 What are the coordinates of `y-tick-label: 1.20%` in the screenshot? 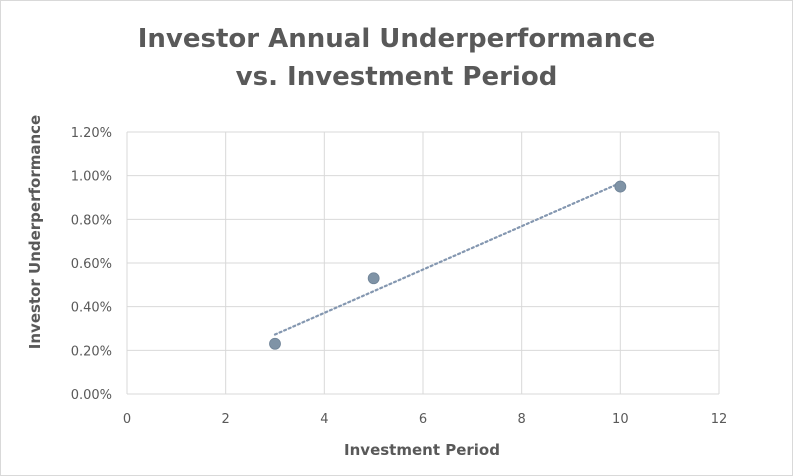 It's located at (91, 133).